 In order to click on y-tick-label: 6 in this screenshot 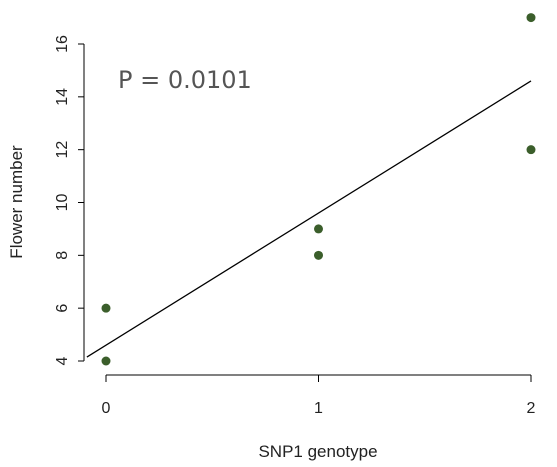, I will do `click(62, 308)`.